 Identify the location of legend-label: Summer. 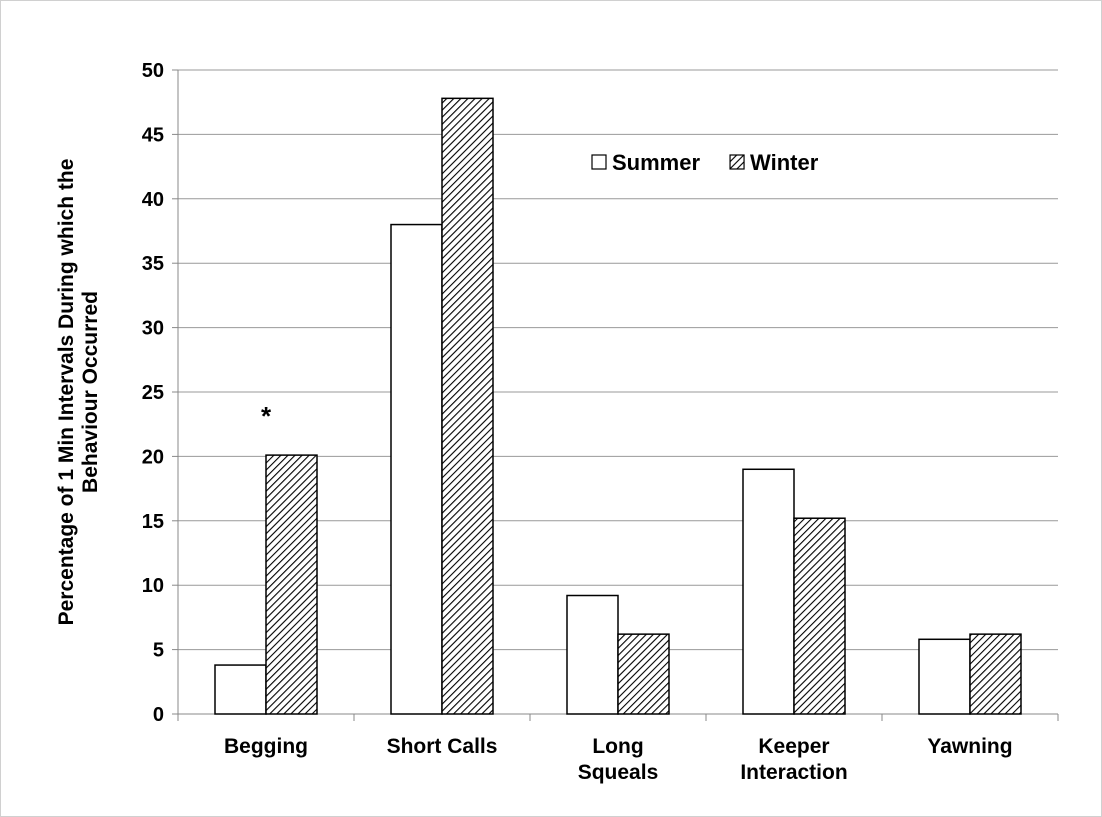
(656, 162).